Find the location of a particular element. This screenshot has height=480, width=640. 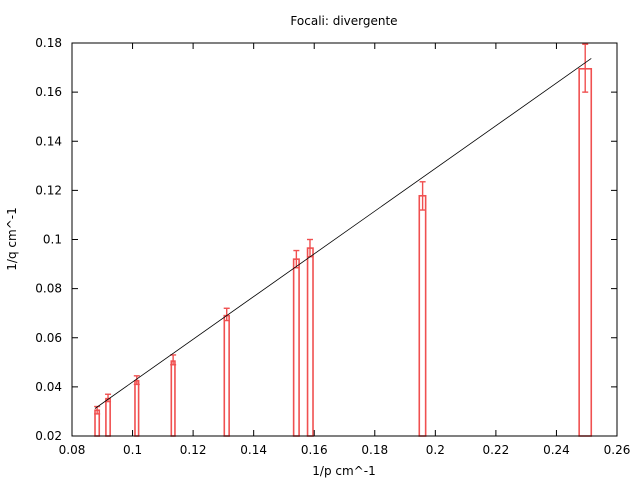

x-tick-label: 0.12 is located at coordinates (193, 450).